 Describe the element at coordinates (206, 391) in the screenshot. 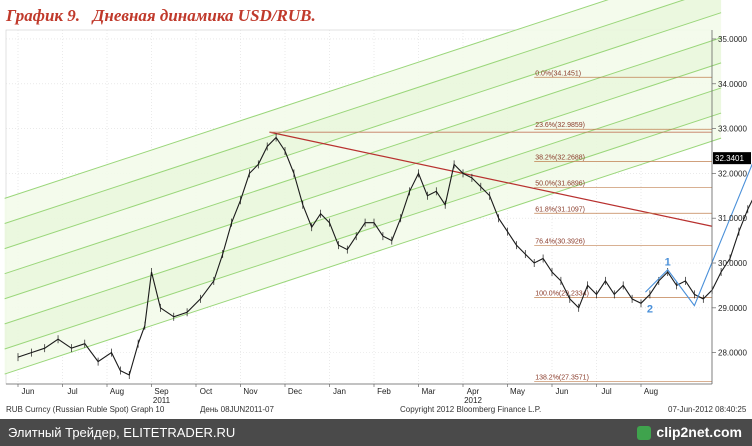

I see `x-tick-label: Oct` at that location.